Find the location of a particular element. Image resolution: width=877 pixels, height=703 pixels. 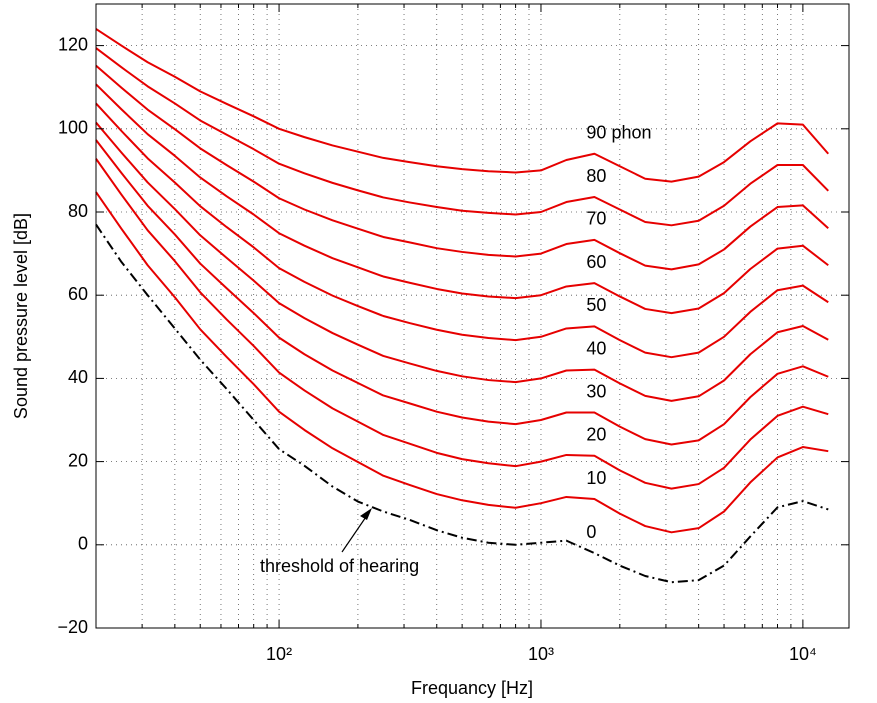

y-tick-label: 80 is located at coordinates (78, 211).